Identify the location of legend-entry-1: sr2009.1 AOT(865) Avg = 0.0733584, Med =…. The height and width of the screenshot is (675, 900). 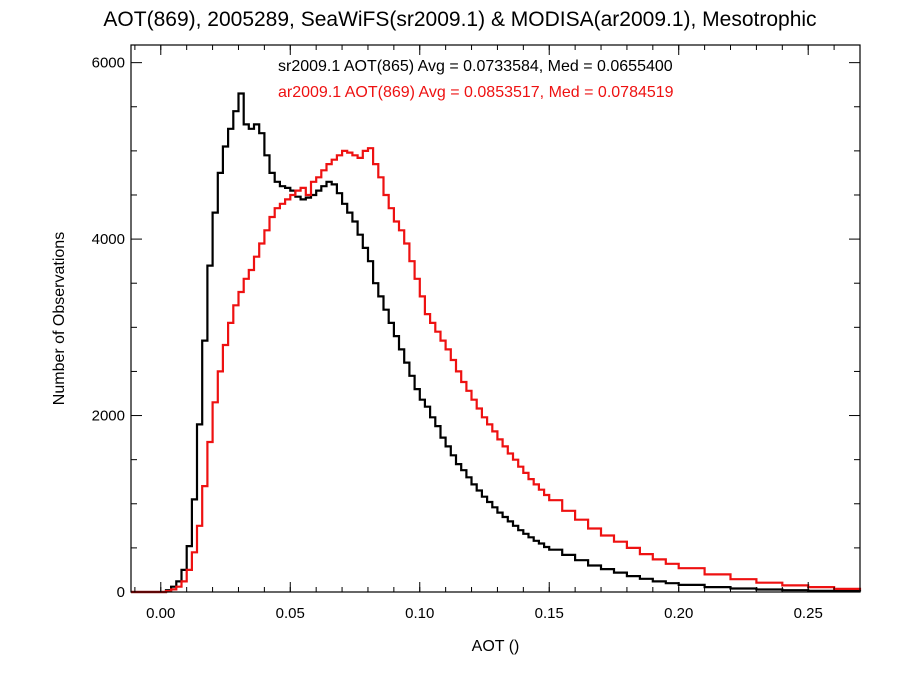
(475, 66).